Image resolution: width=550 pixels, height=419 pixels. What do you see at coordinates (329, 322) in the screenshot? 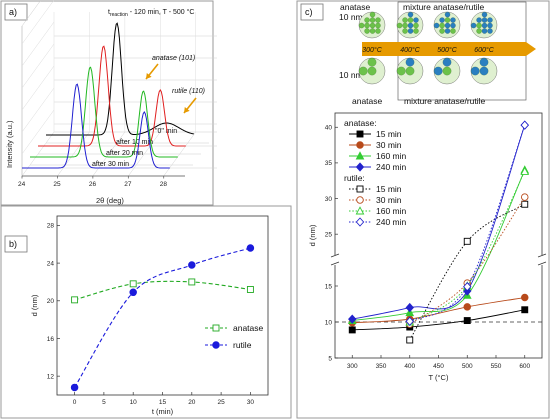
I see `y-tick-label: 10` at bounding box center [329, 322].